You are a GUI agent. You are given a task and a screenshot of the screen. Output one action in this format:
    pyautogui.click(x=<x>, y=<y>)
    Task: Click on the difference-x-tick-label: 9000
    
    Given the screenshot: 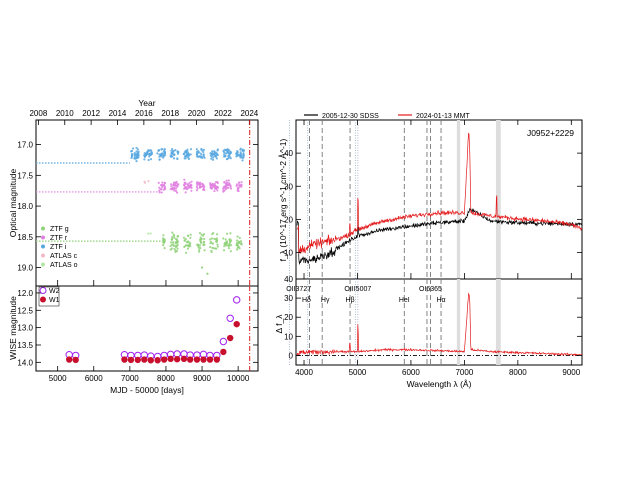 What is the action you would take?
    pyautogui.click(x=571, y=372)
    